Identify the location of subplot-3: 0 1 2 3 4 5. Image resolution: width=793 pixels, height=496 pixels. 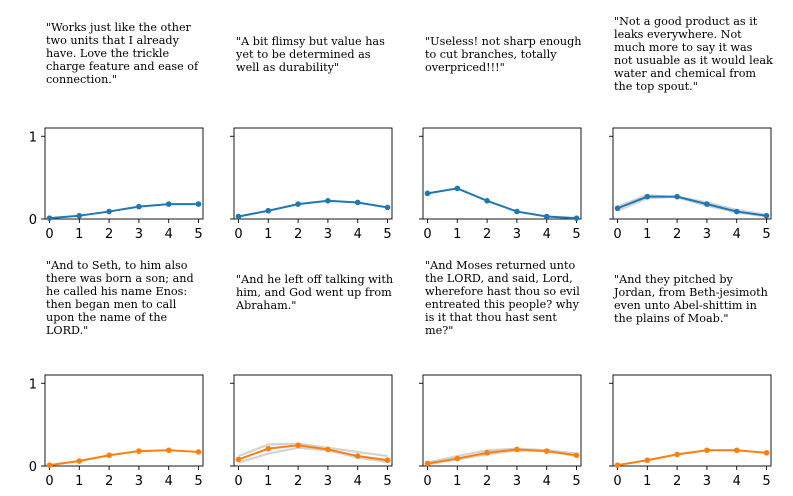
(500, 184).